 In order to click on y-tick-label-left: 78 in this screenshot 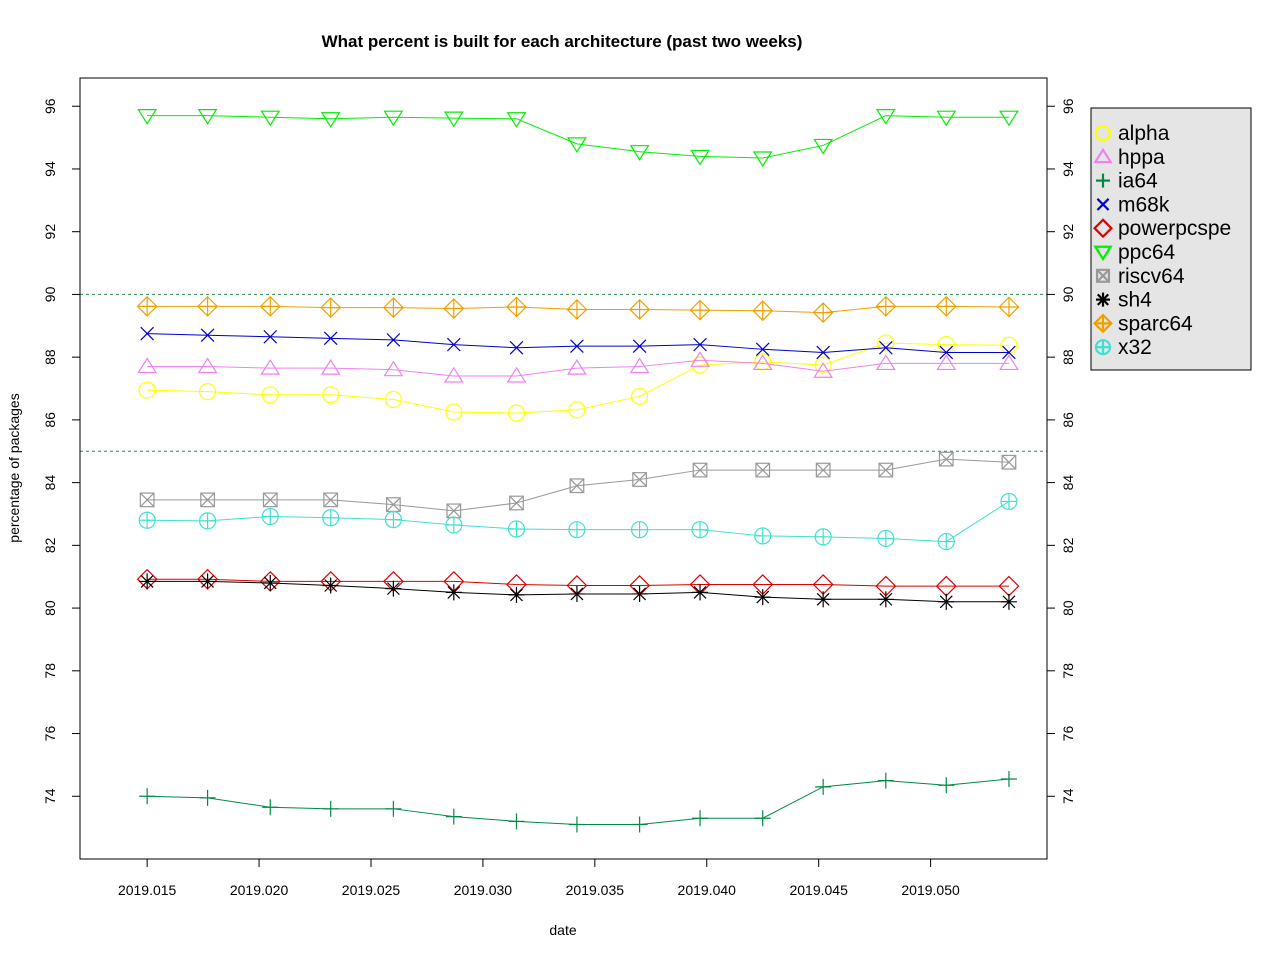, I will do `click(50, 671)`.